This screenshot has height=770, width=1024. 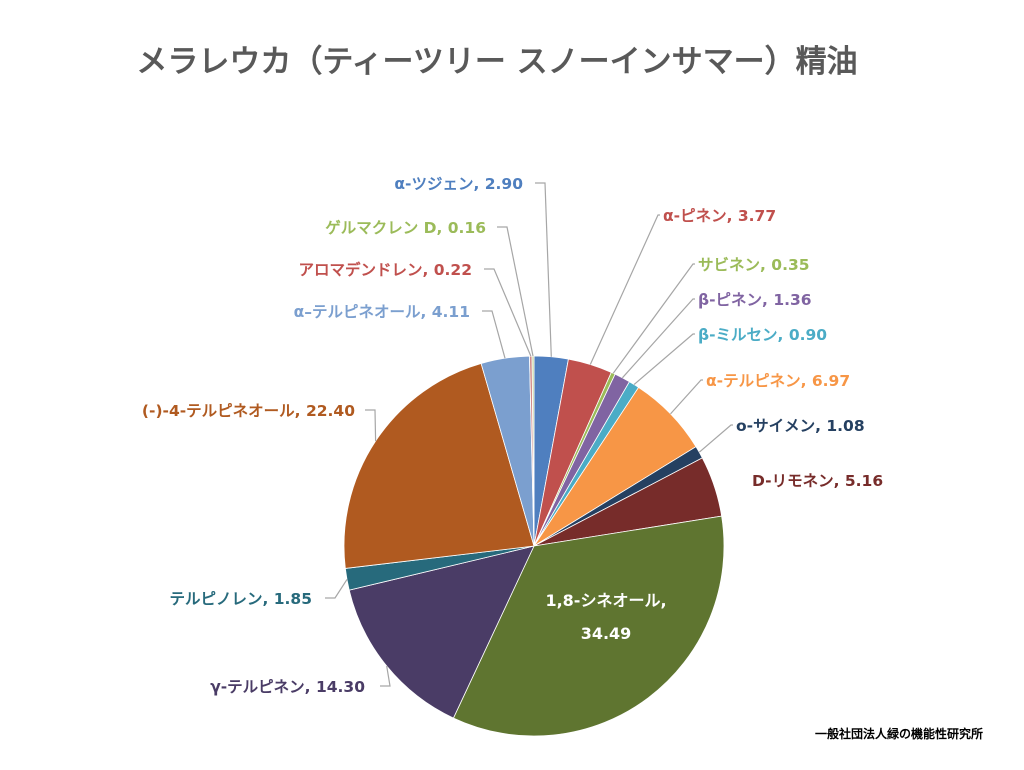 I want to click on slice-label: アロマデンドレン, 0.22, so click(x=385, y=269).